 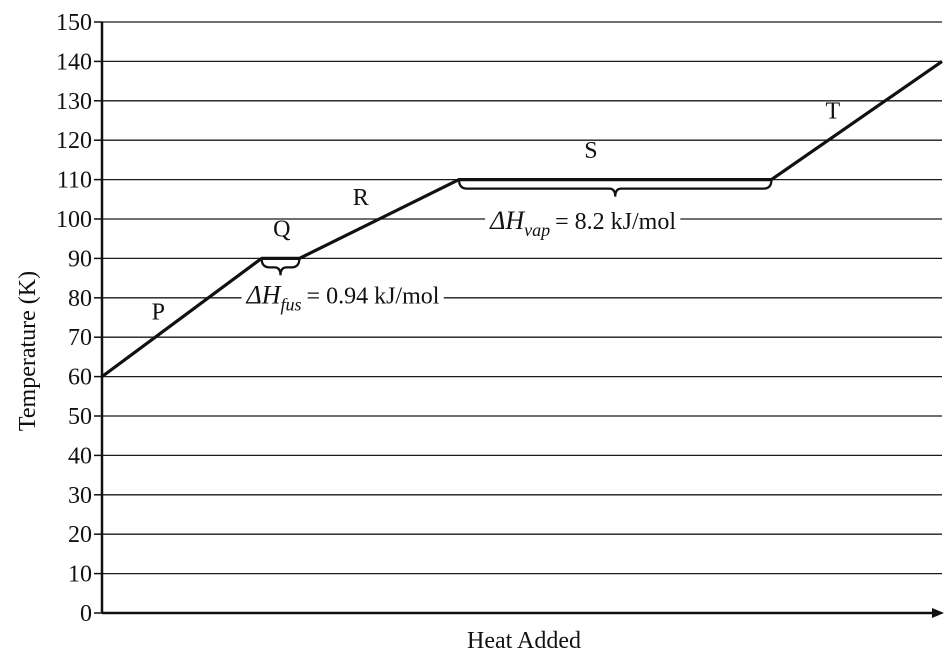 I want to click on y-tick-label: 30, so click(x=80, y=496).